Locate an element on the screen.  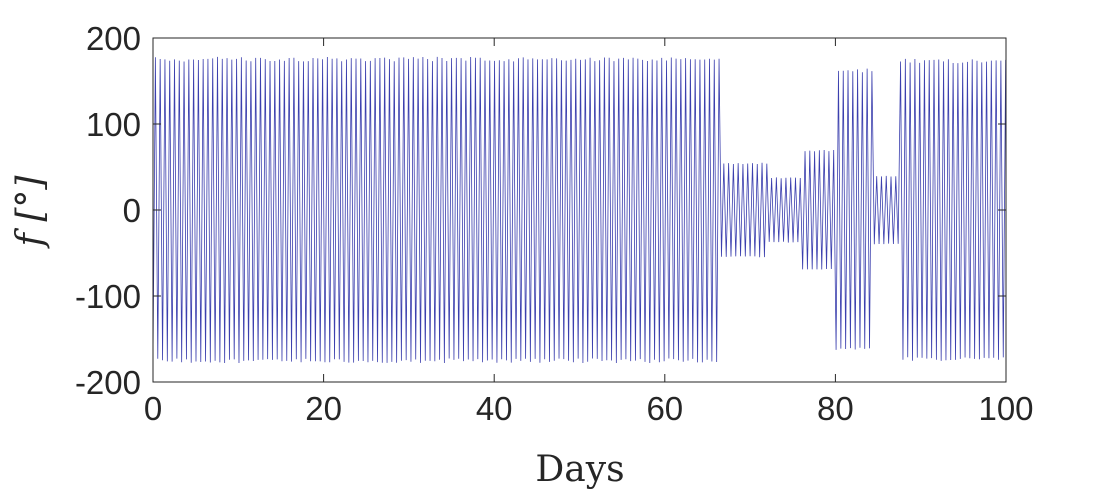
x-tick-label: 60 is located at coordinates (664, 408).